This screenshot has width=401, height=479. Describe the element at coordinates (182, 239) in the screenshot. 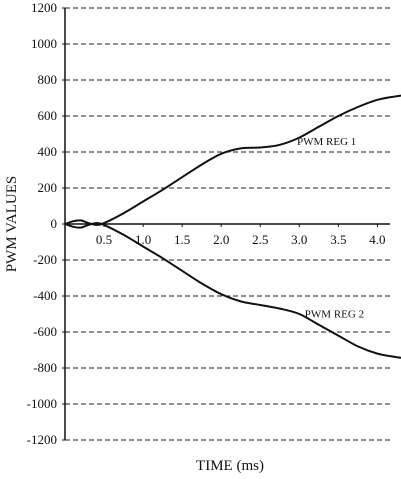

I see `x-tick-label: 1.5` at that location.